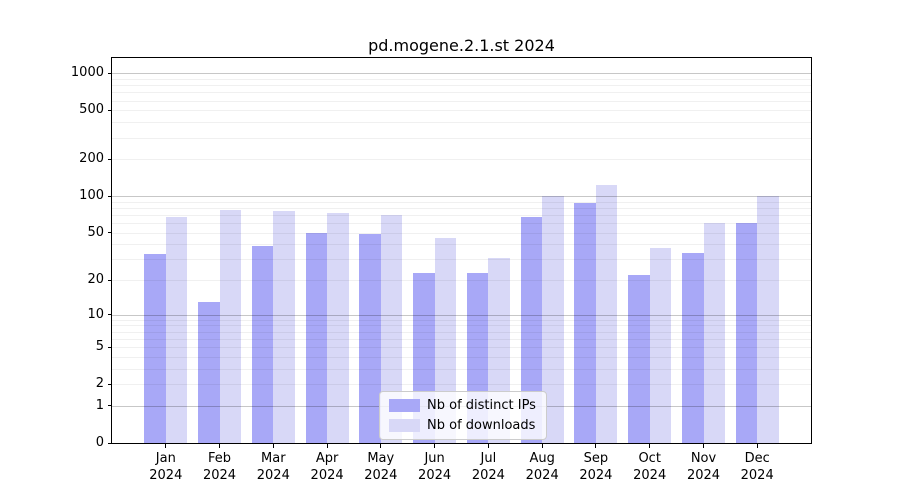 This screenshot has height=500, width=900. What do you see at coordinates (316, 337) in the screenshot?
I see `bar-distinct-ips-apr` at bounding box center [316, 337].